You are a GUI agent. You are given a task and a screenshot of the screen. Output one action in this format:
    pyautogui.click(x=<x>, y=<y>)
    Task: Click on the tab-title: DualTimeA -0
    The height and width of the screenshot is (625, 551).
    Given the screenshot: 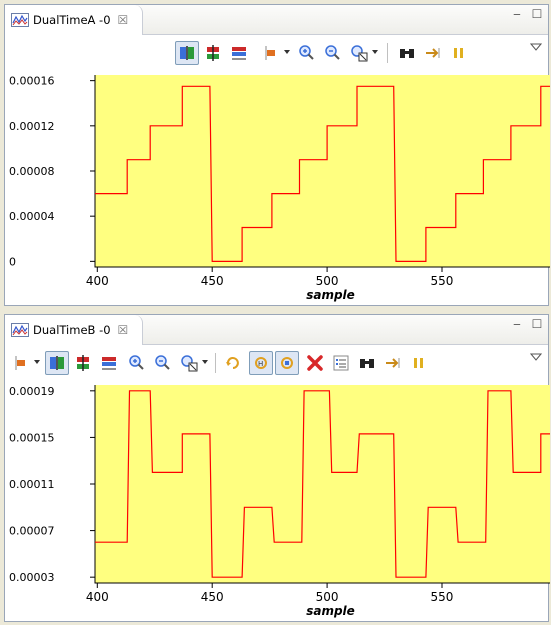 What is the action you would take?
    pyautogui.click(x=72, y=20)
    